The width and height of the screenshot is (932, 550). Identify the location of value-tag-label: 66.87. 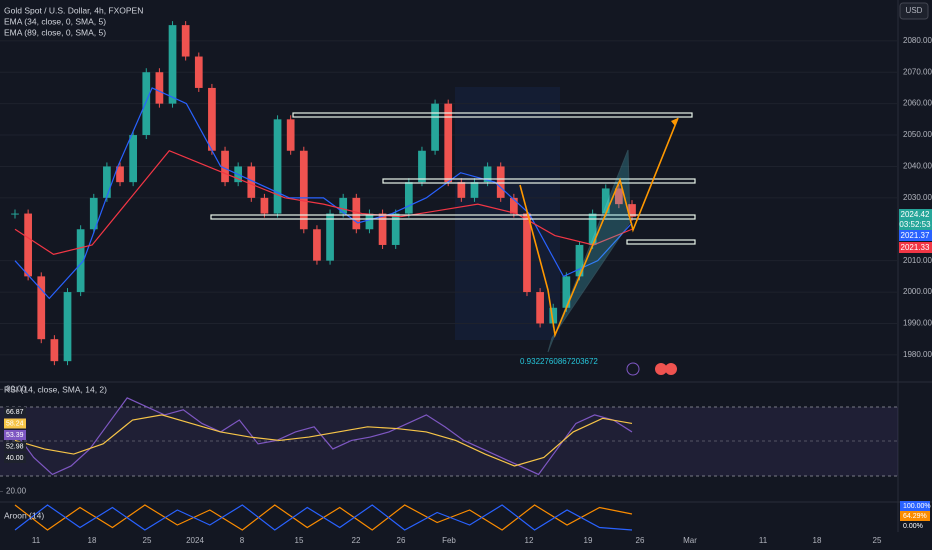
(15, 412).